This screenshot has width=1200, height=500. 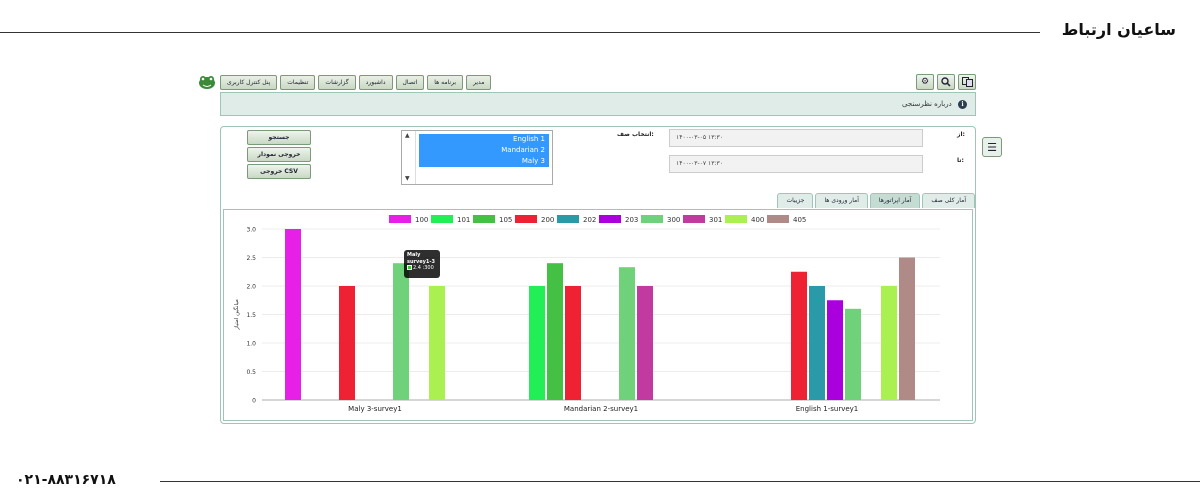 What do you see at coordinates (961, 134) in the screenshot?
I see `from-label: از:` at bounding box center [961, 134].